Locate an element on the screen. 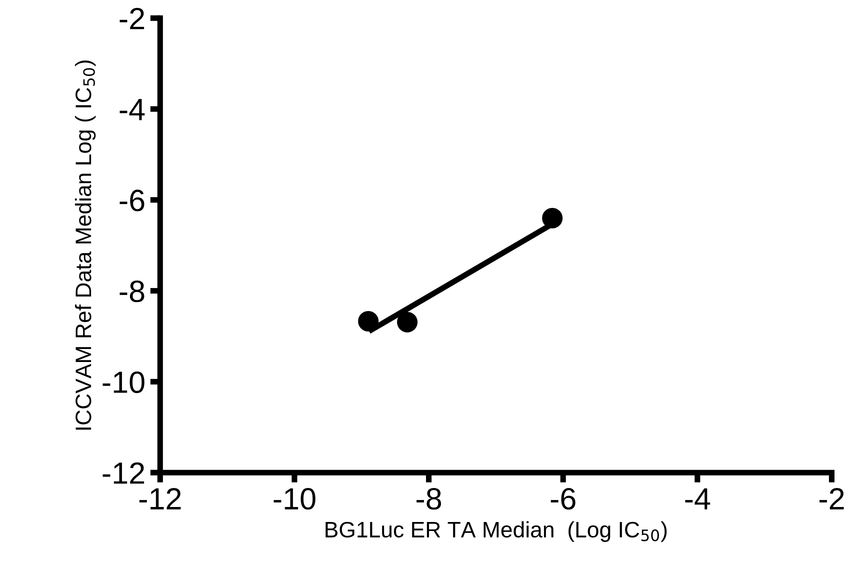  y-tick-label: -8 is located at coordinates (132, 291).